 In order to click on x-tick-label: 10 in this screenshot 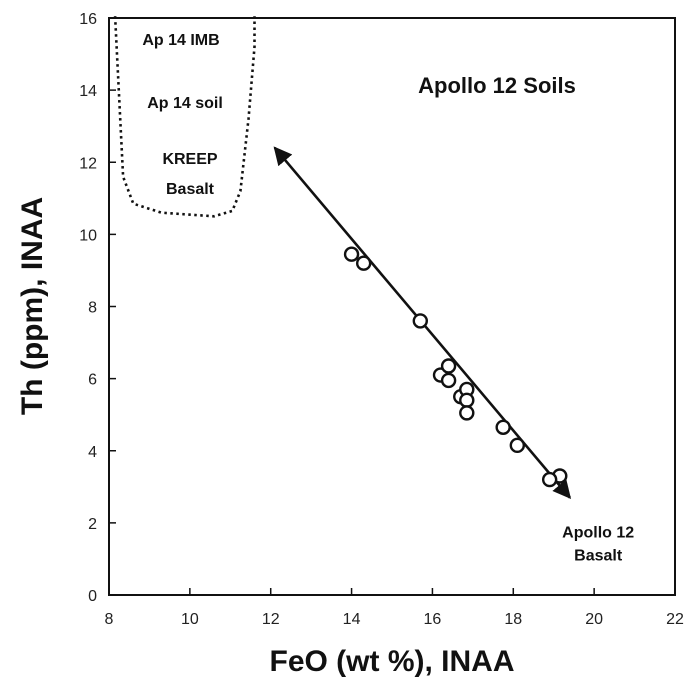, I will do `click(190, 619)`.